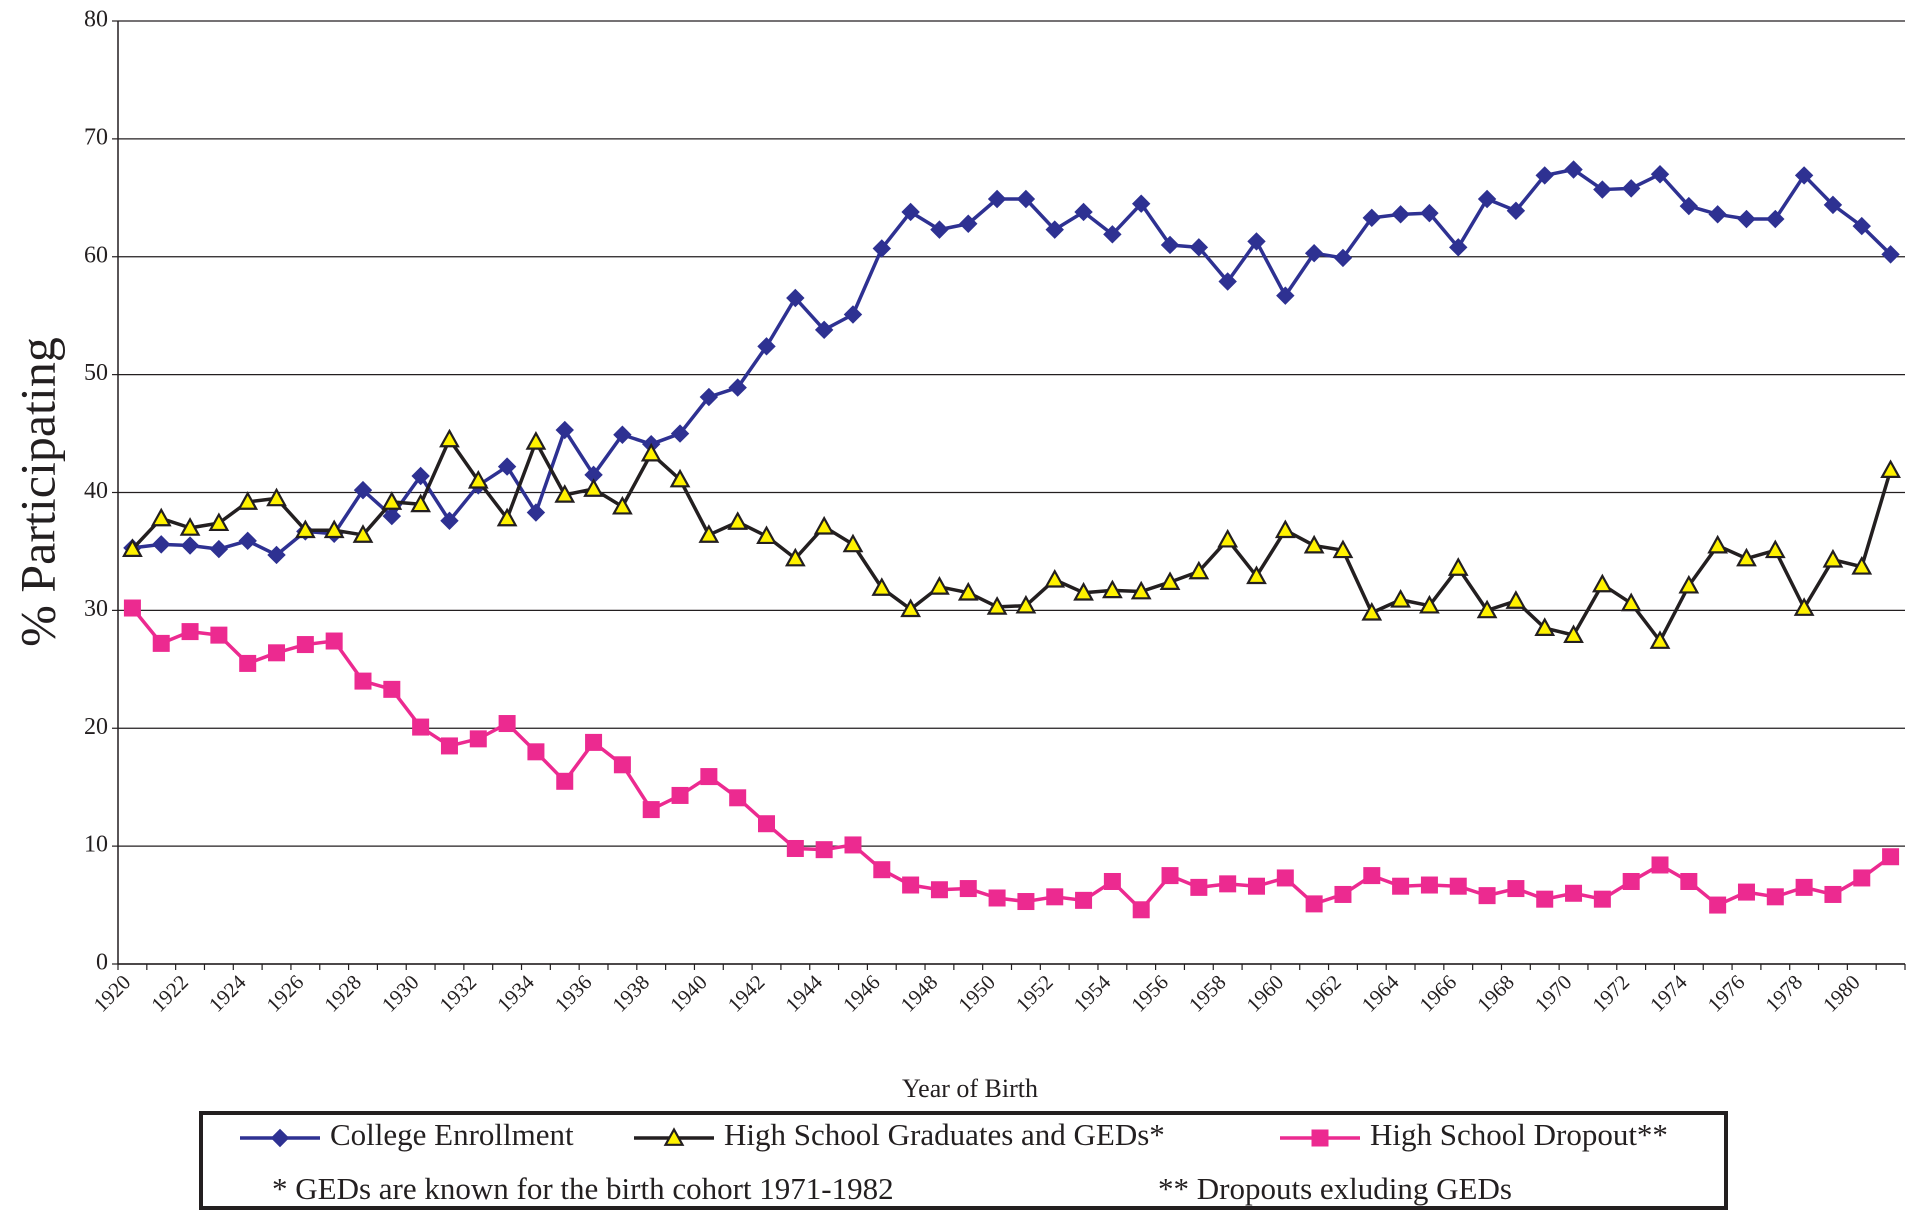  I want to click on x-tick-label: 1962, so click(1322, 993).